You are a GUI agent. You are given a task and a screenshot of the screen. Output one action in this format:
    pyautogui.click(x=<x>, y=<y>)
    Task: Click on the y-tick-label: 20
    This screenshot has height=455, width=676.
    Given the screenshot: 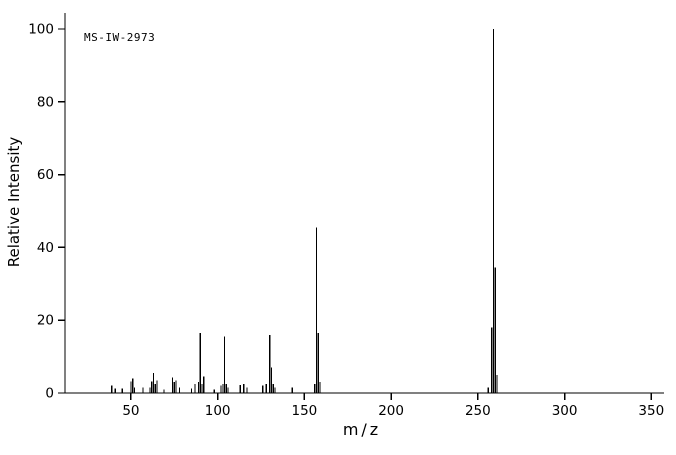 What is the action you would take?
    pyautogui.click(x=45, y=321)
    